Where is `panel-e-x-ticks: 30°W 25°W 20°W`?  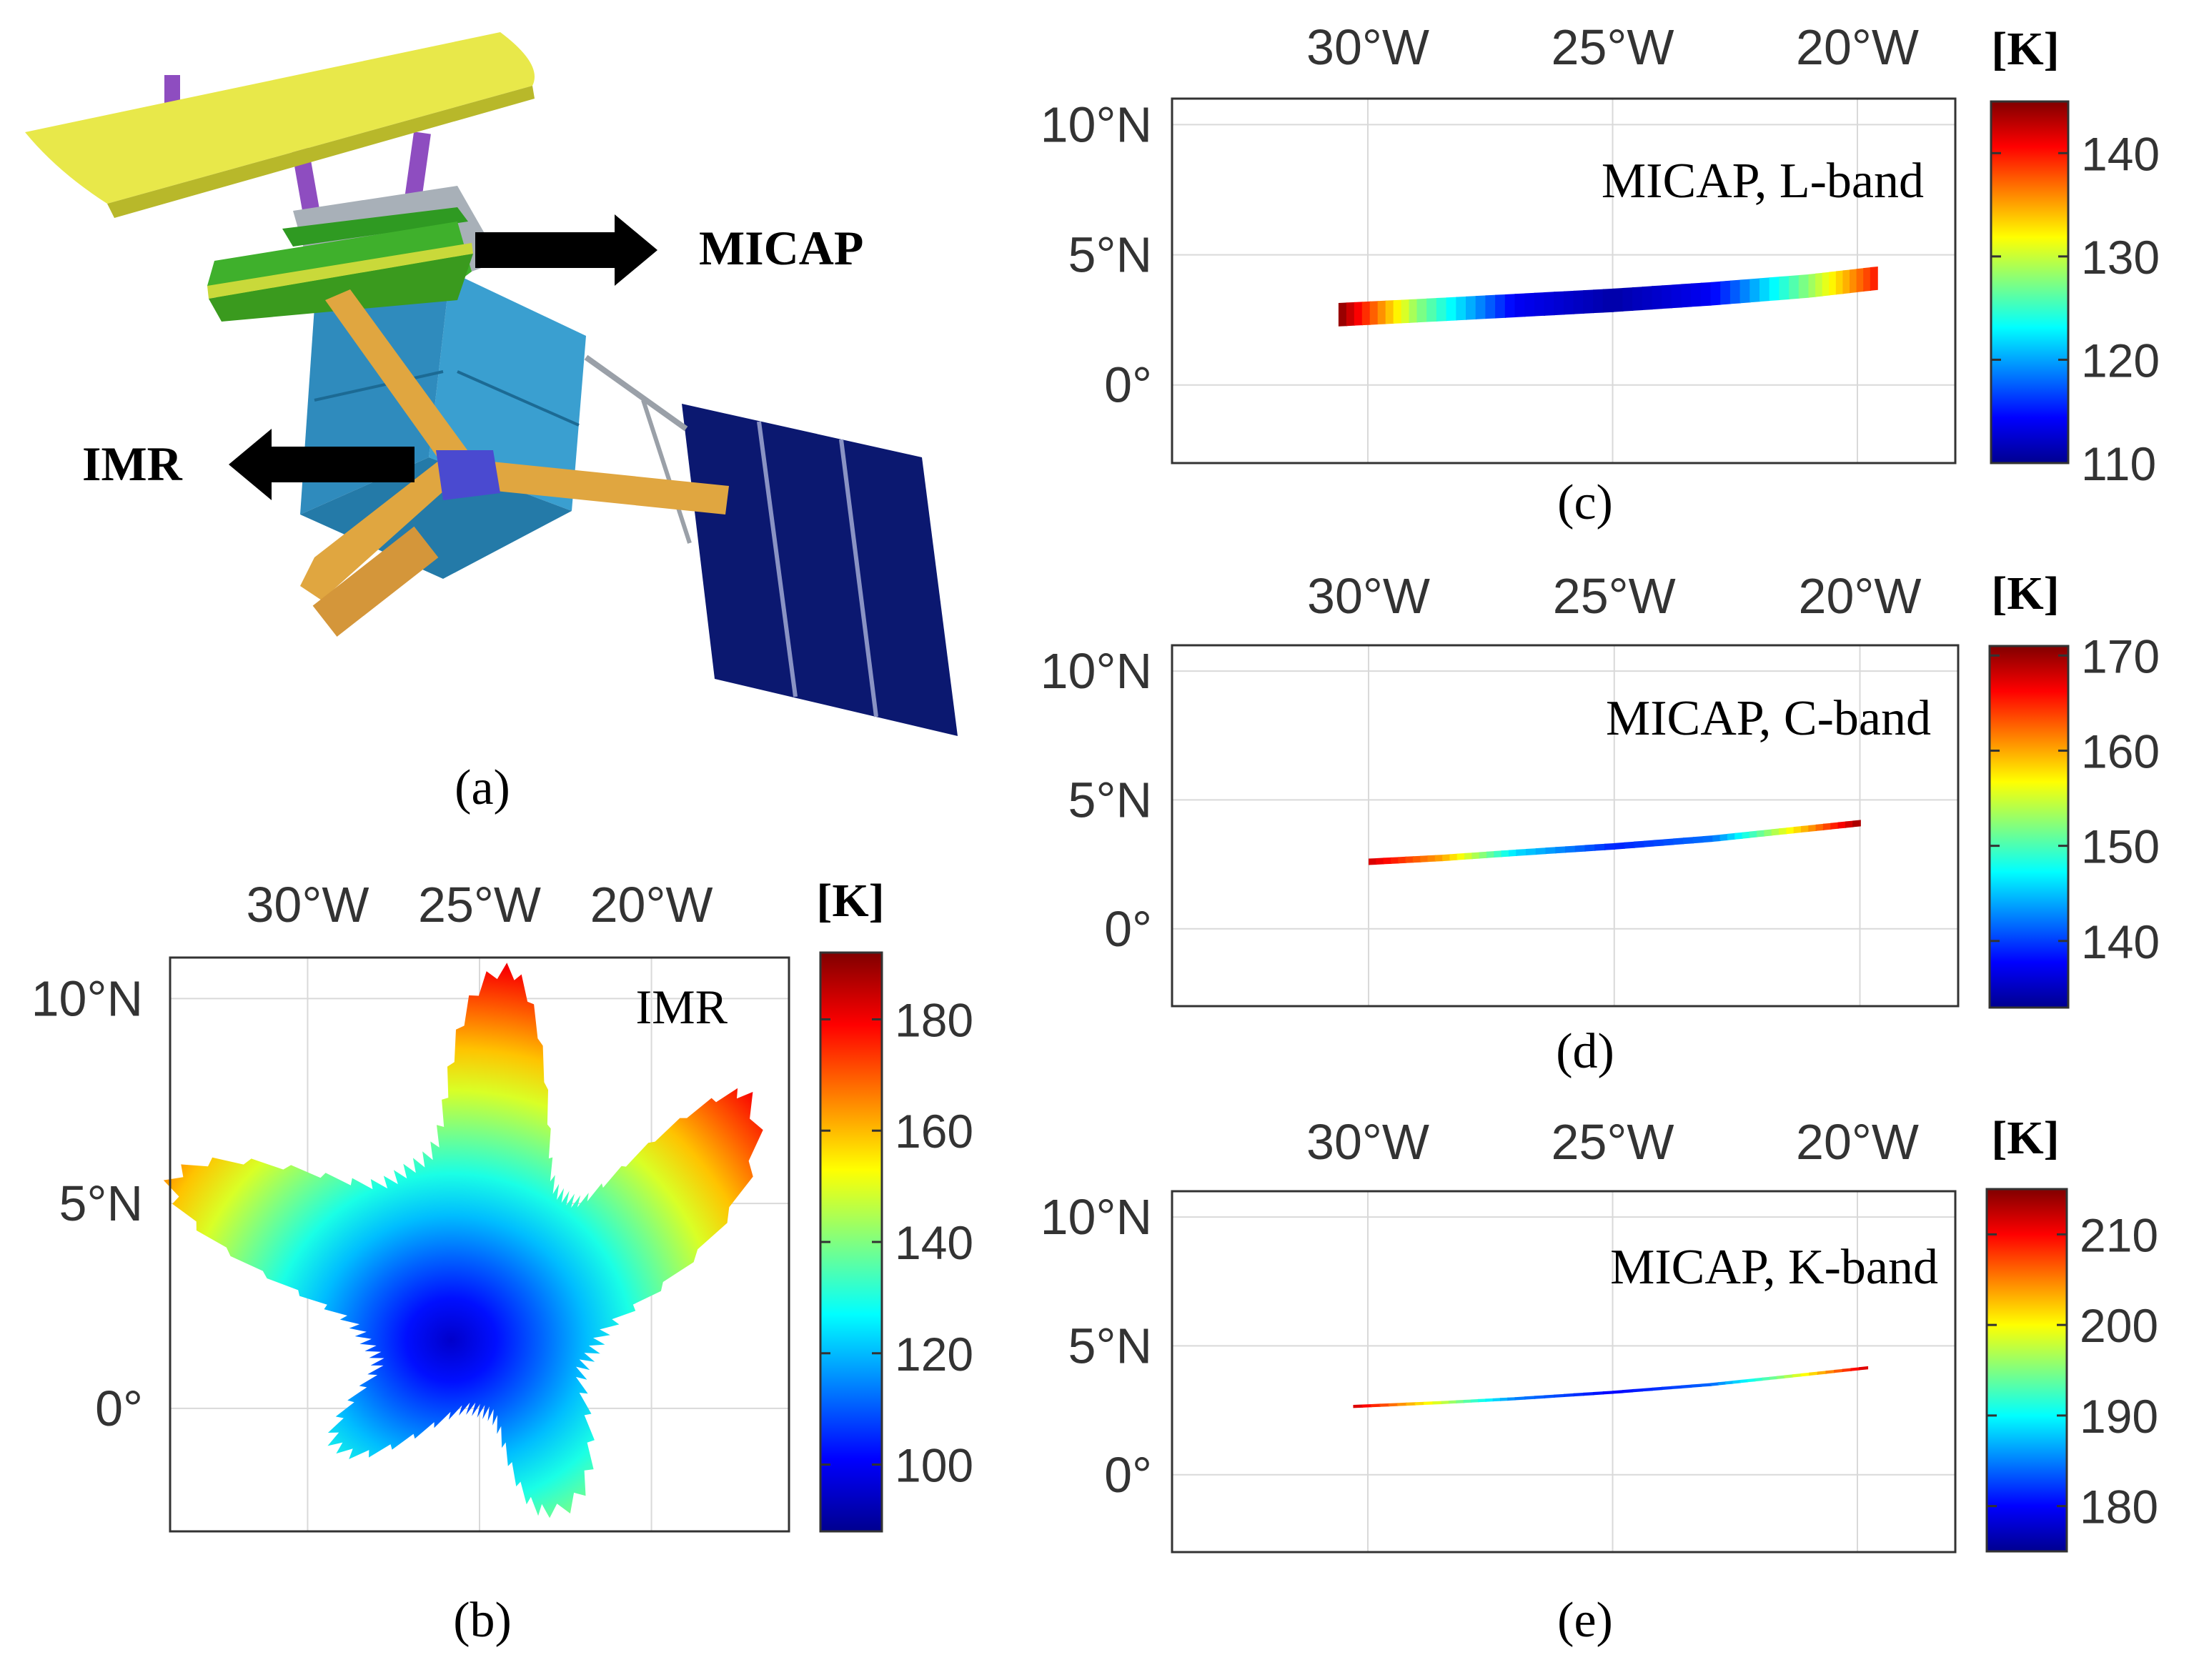 panel-e-x-ticks: 30°W 25°W 20°W is located at coordinates (1612, 1142).